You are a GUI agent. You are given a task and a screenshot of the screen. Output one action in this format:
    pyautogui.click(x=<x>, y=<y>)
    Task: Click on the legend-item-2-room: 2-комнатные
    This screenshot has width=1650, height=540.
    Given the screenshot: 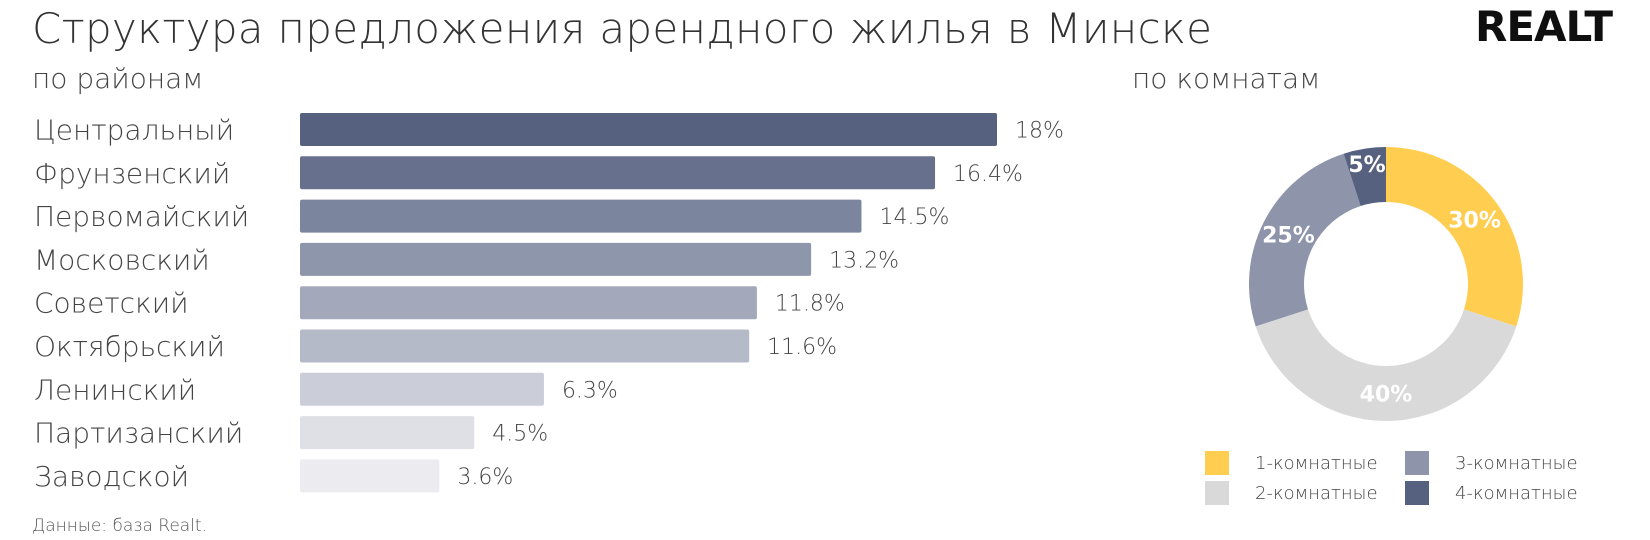 What is the action you would take?
    pyautogui.click(x=1291, y=493)
    